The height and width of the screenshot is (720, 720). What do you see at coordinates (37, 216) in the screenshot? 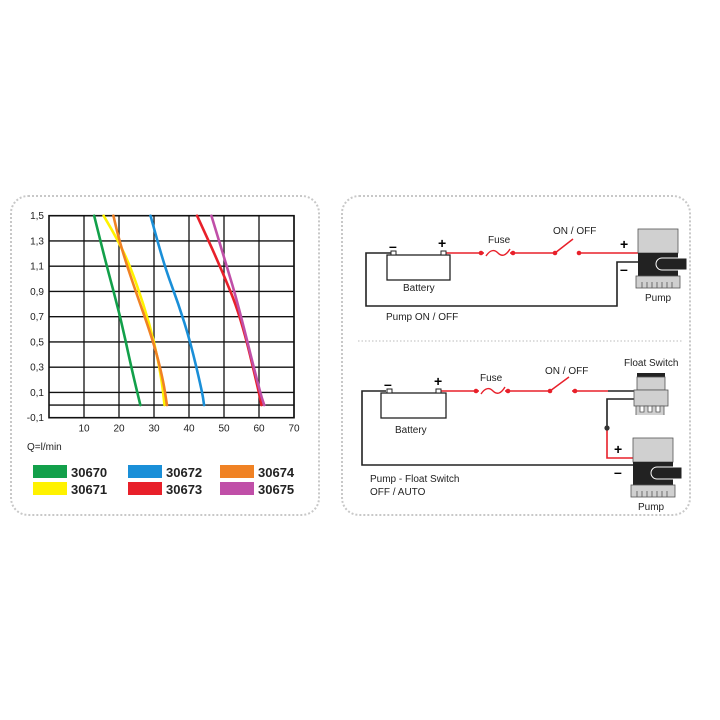
I see `y-tick-label: 1,5` at bounding box center [37, 216].